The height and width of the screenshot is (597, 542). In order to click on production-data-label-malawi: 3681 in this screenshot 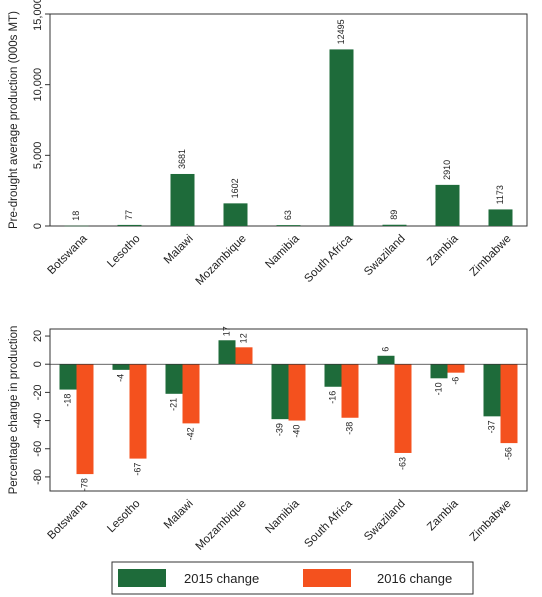, I will do `click(182, 159)`.